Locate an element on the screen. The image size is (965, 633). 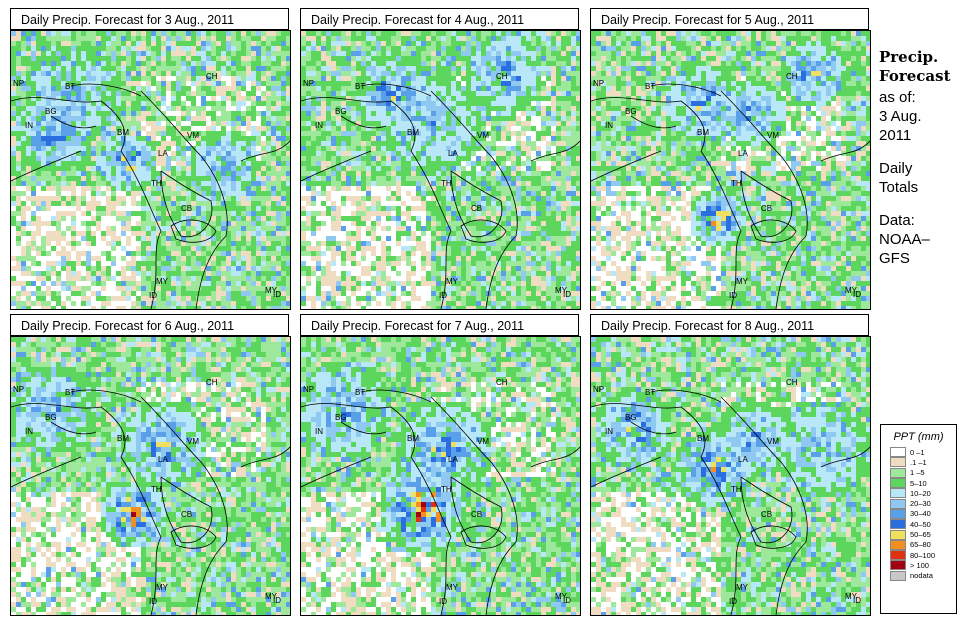
legend-label: 1 –5 is located at coordinates (917, 473).